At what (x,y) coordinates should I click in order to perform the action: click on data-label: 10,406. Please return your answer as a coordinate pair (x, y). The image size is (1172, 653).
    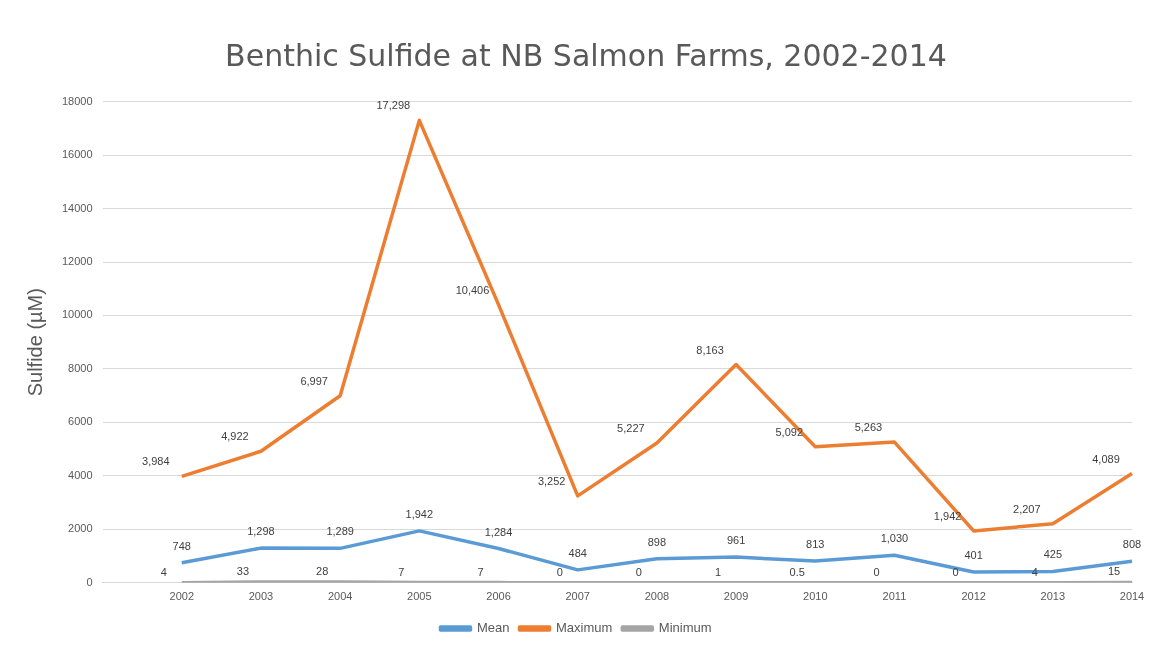
    Looking at the image, I should click on (472, 289).